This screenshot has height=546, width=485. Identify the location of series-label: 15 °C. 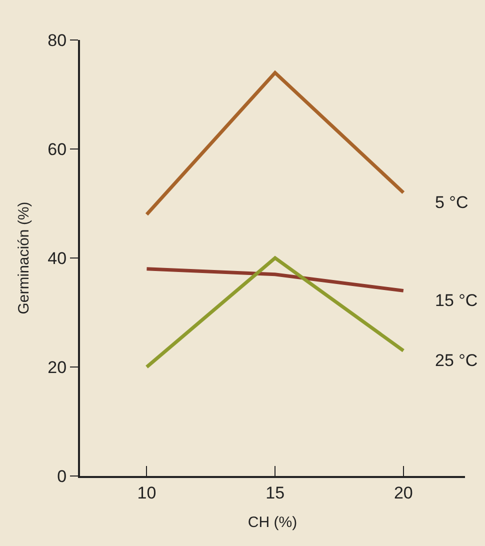
(456, 300).